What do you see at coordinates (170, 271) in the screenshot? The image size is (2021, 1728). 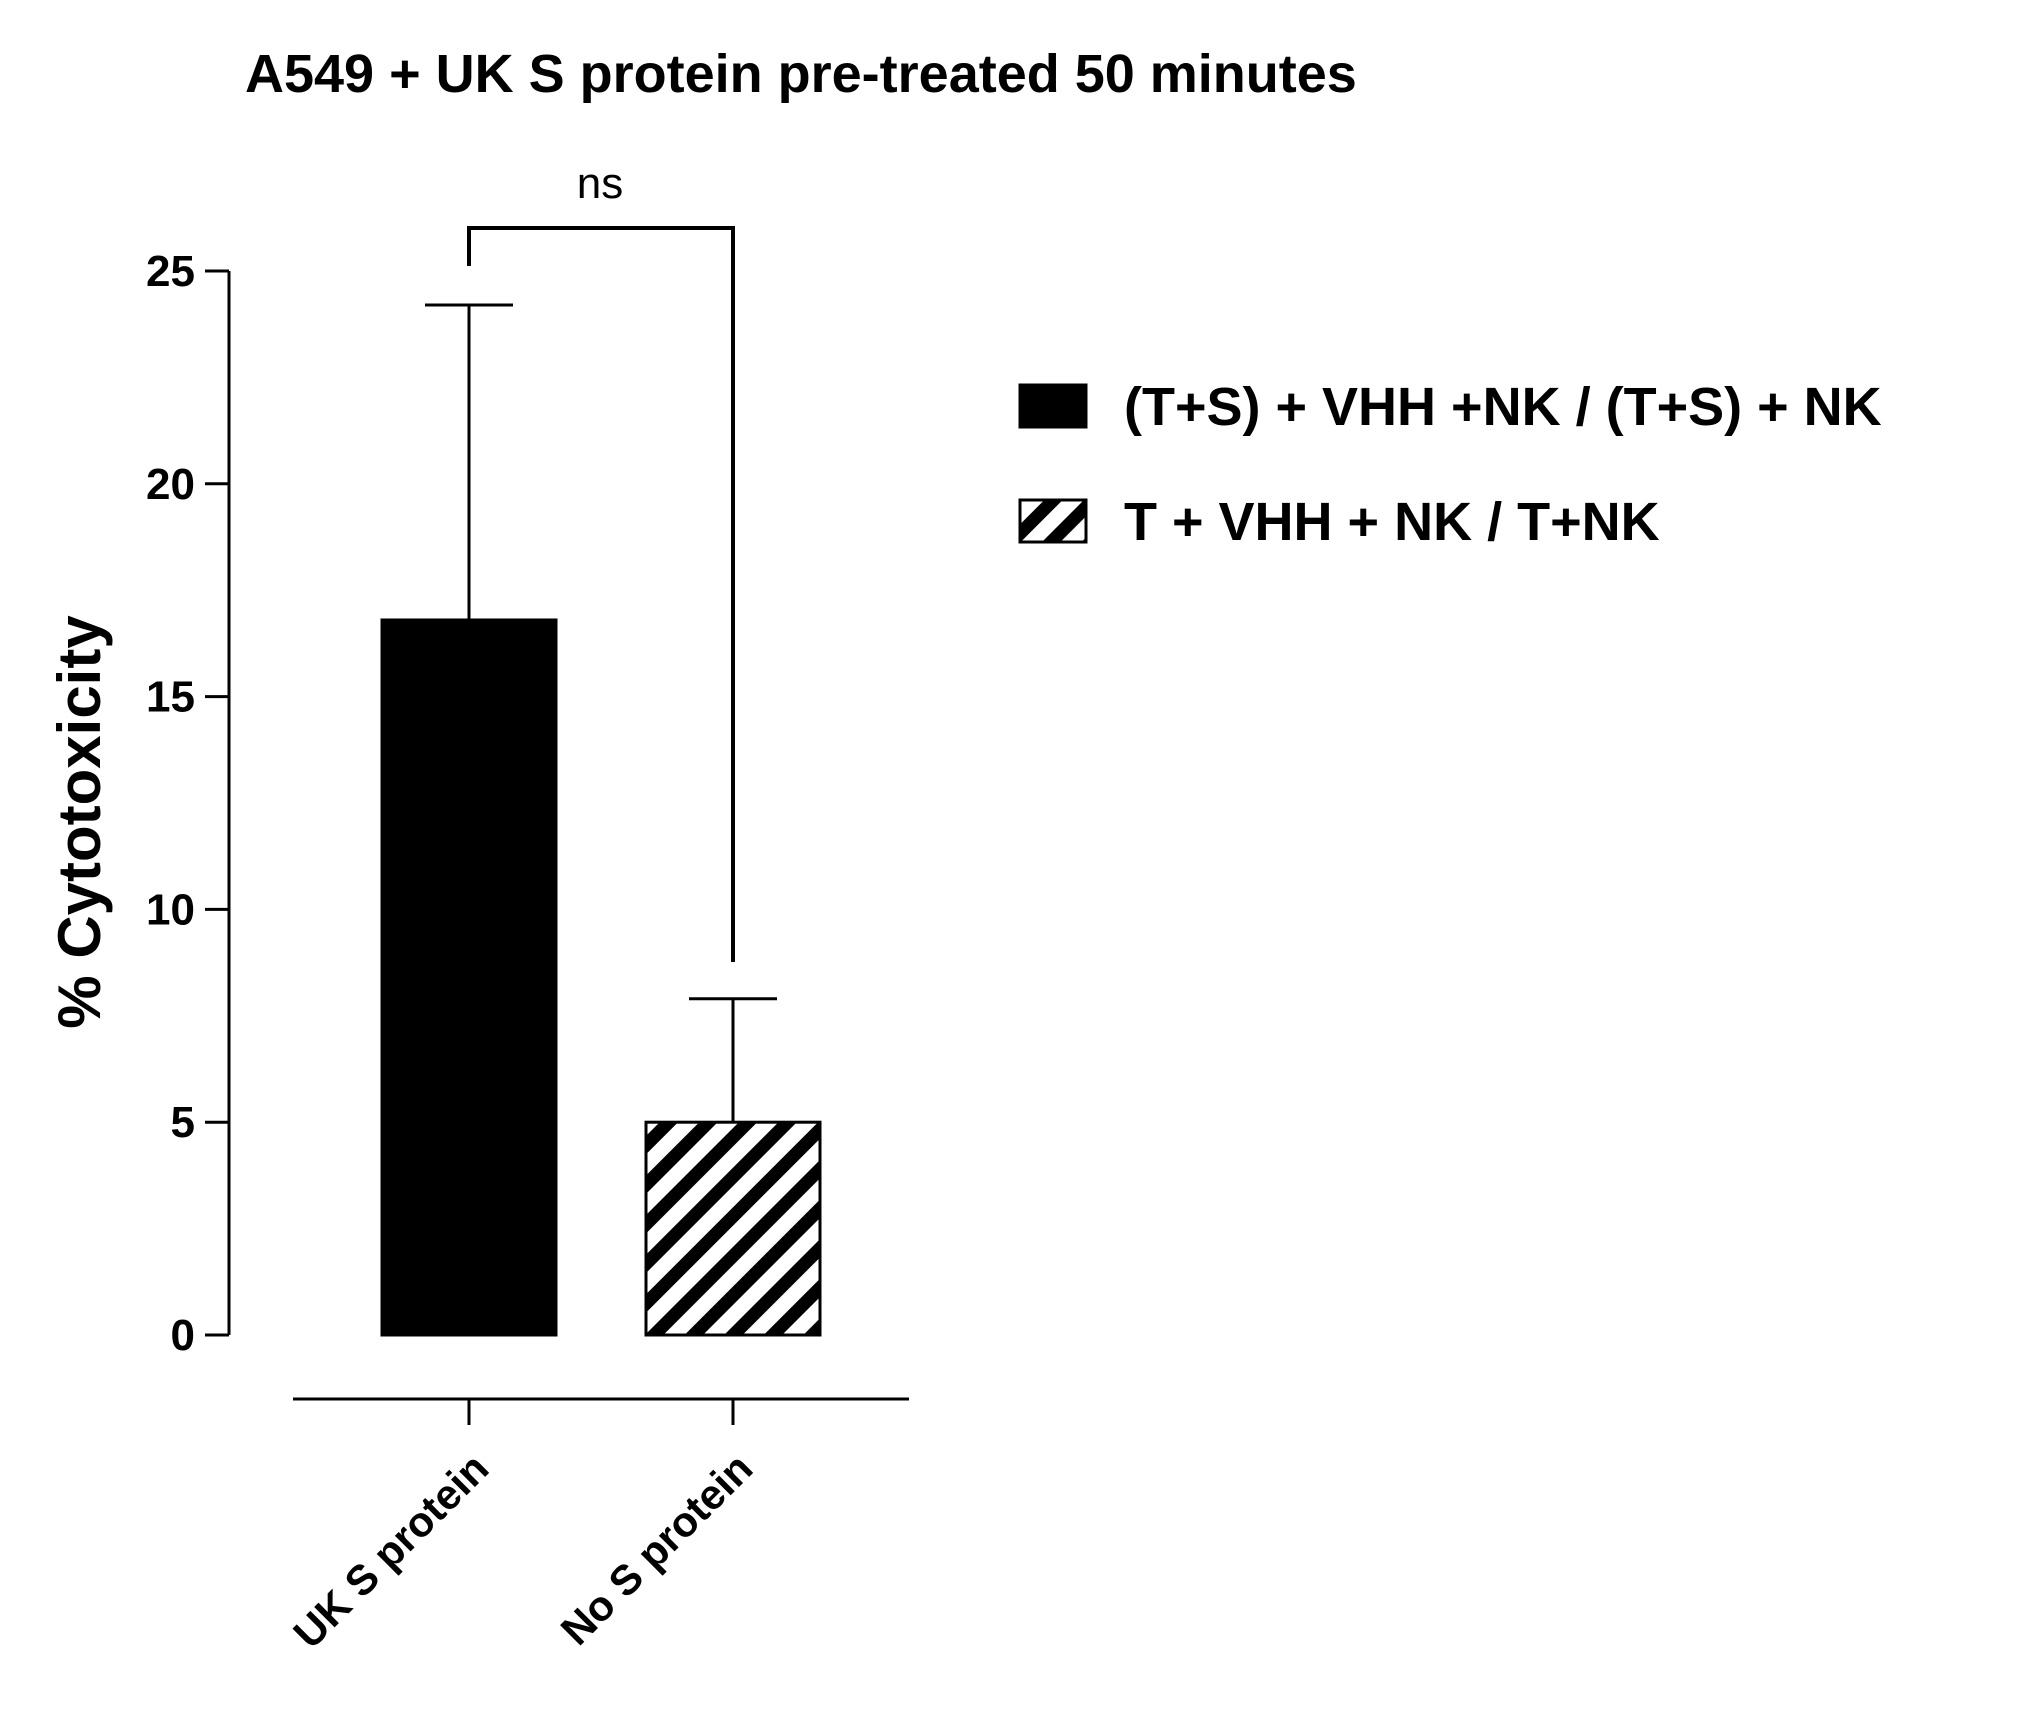 I see `y-tick-label: 25` at bounding box center [170, 271].